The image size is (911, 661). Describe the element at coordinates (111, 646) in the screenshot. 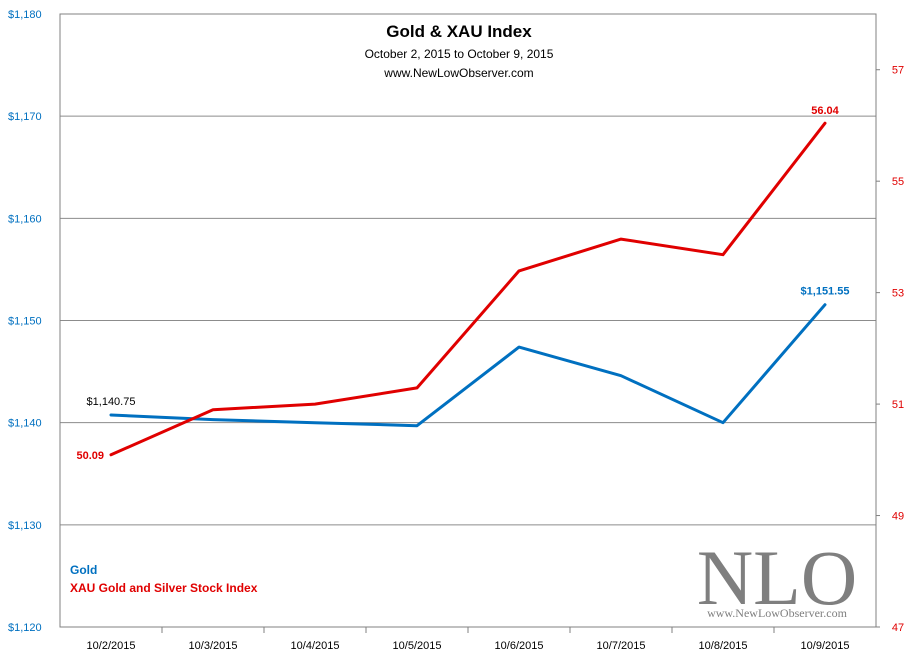

I see `x-tick-label: 10/2/2015` at that location.